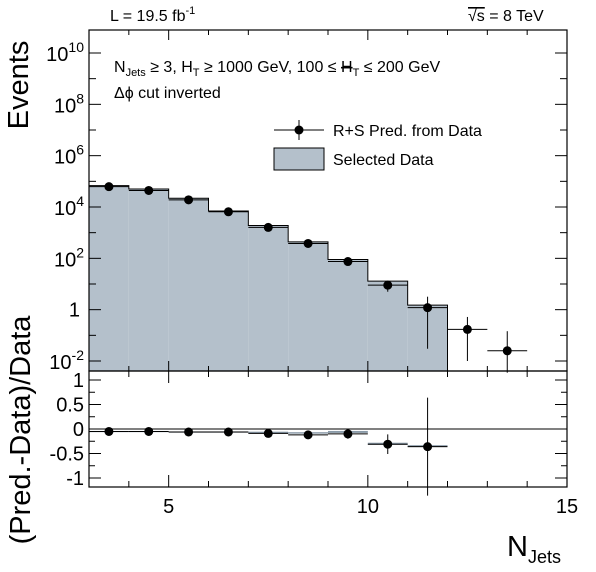 The image size is (596, 572). I want to click on legend: R+S Pred. from Data Selected Data, so click(377, 145).